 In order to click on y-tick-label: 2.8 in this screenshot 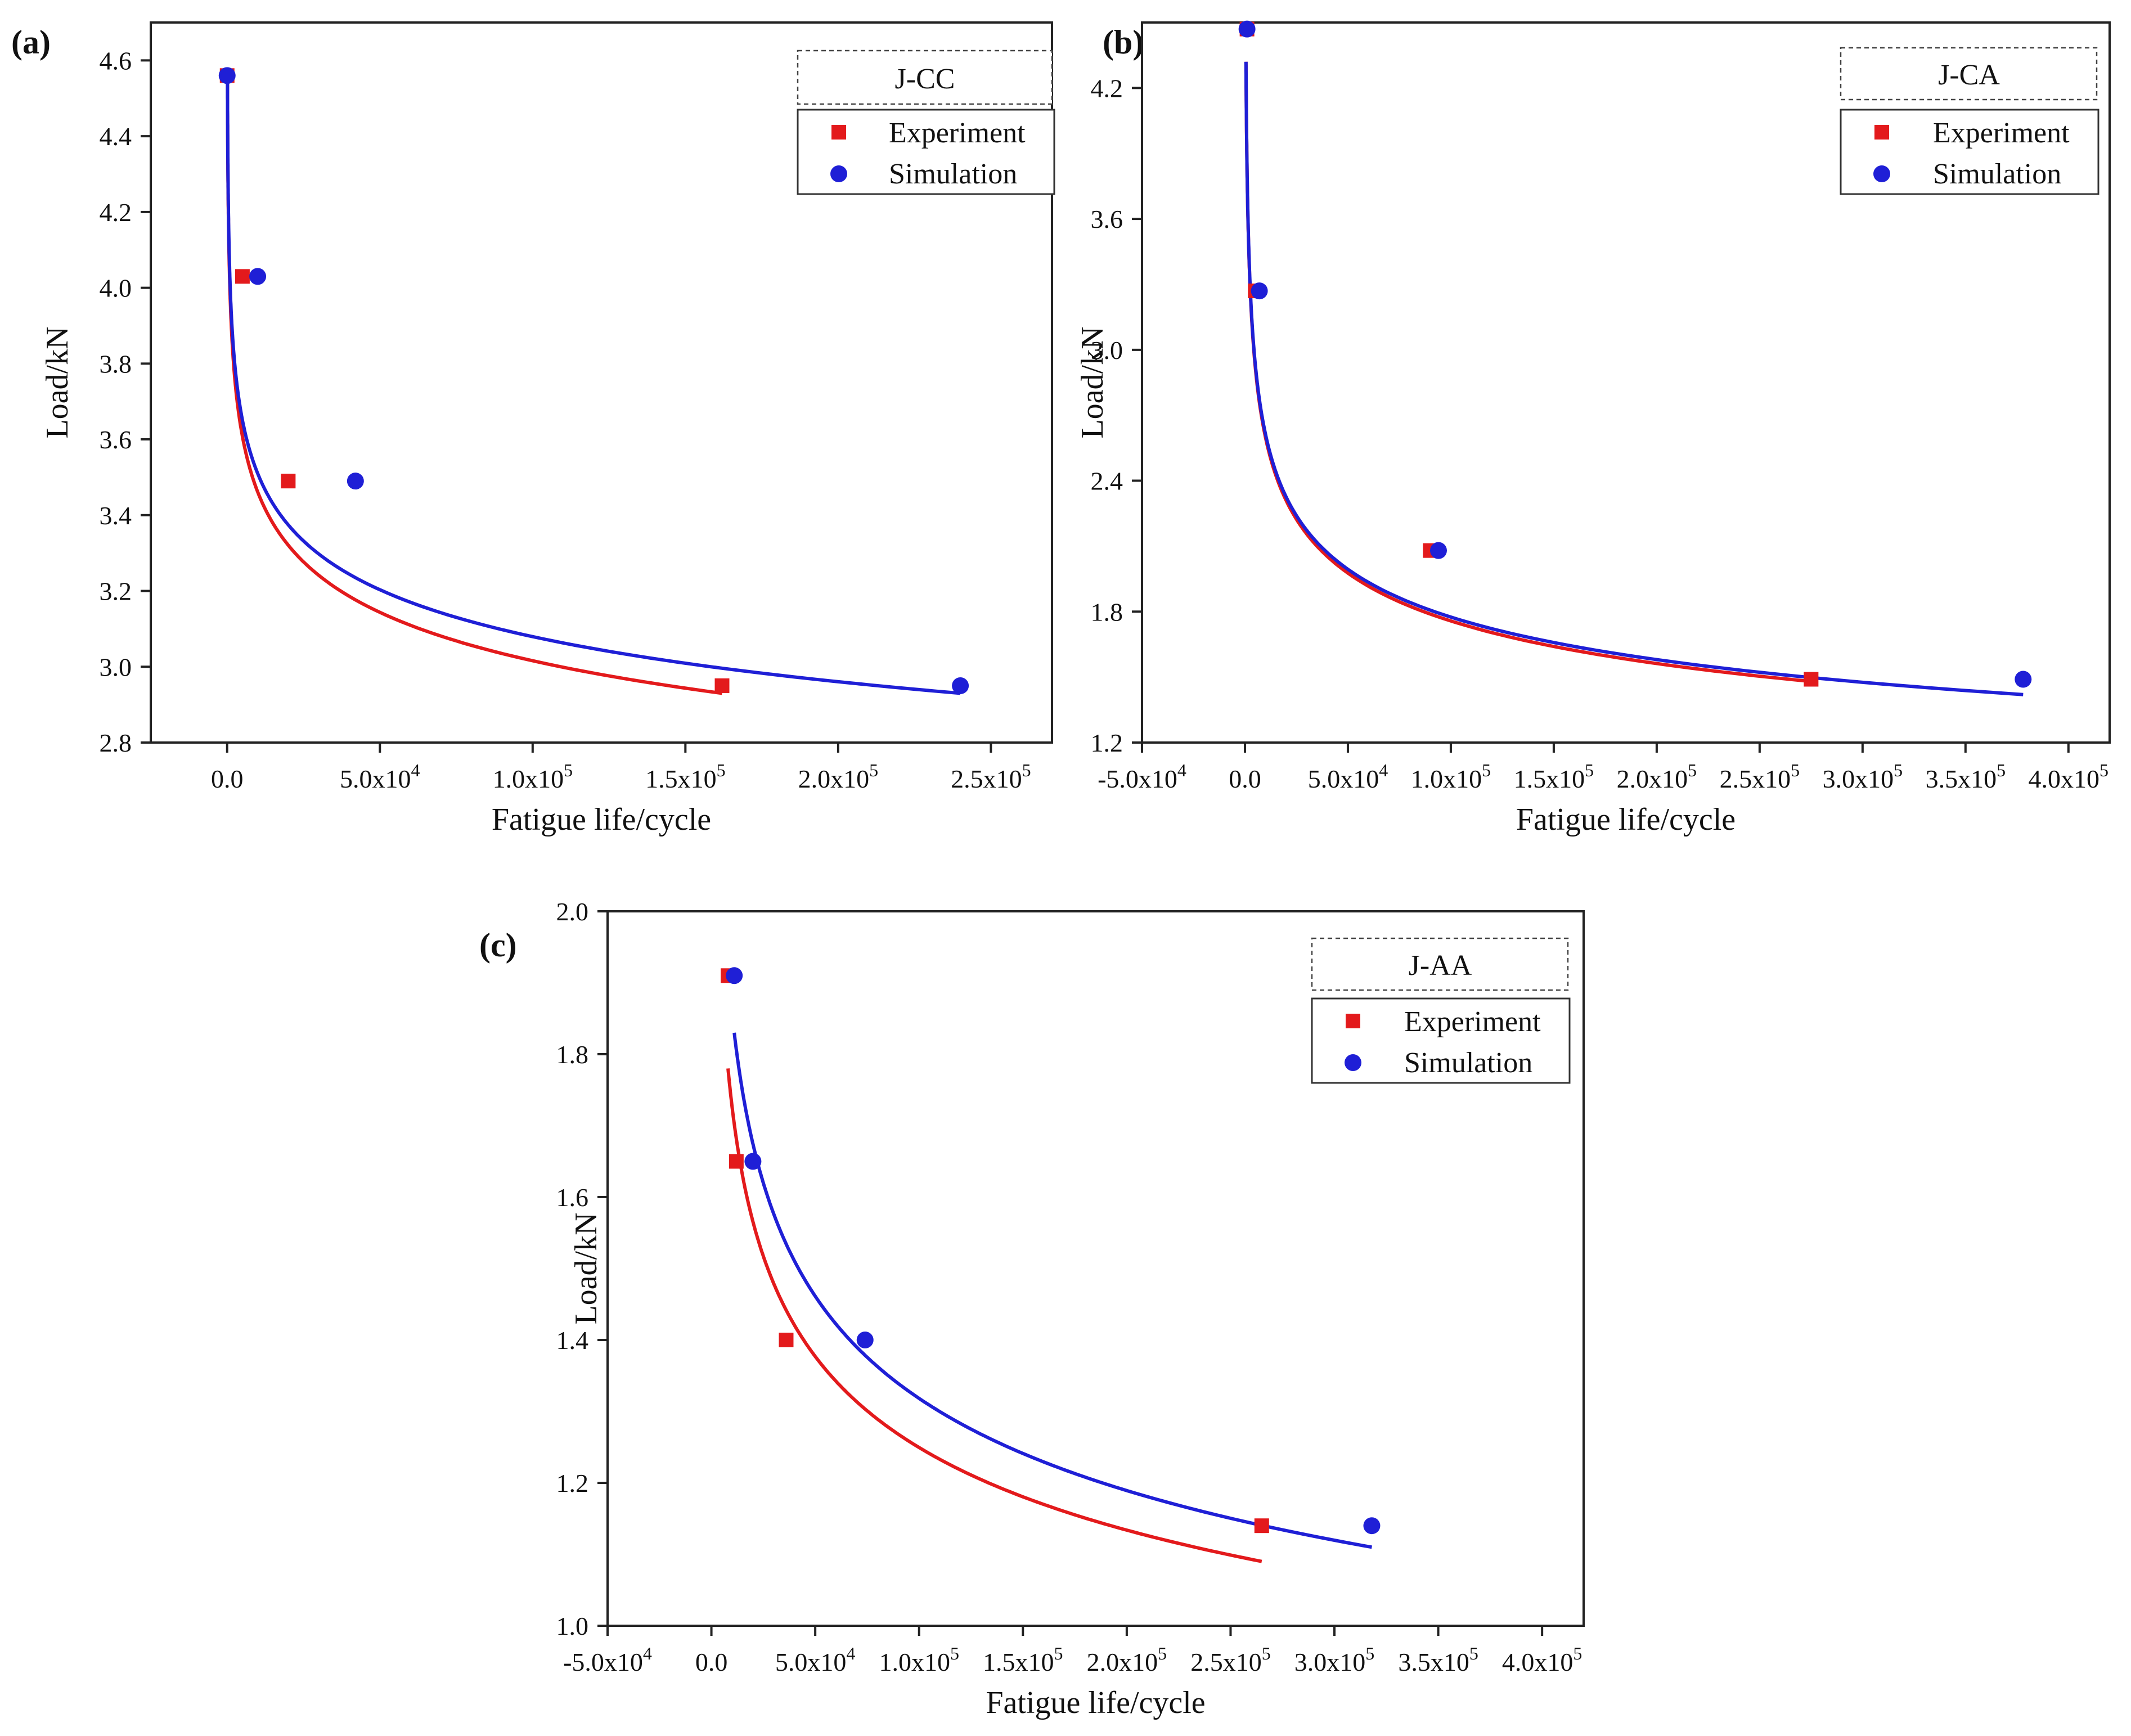, I will do `click(116, 743)`.